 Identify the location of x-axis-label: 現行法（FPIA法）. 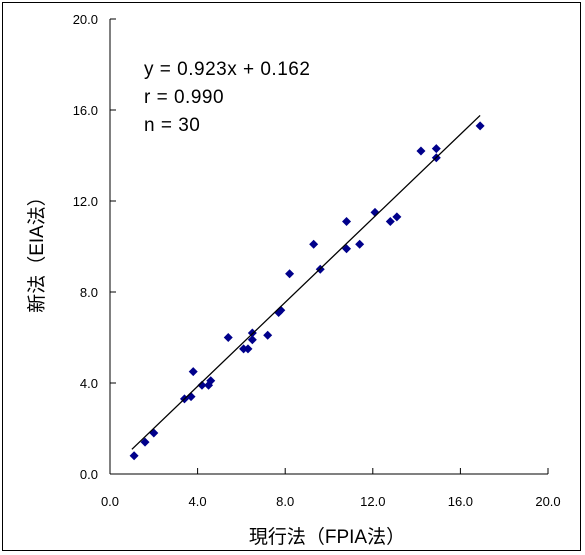
(327, 537).